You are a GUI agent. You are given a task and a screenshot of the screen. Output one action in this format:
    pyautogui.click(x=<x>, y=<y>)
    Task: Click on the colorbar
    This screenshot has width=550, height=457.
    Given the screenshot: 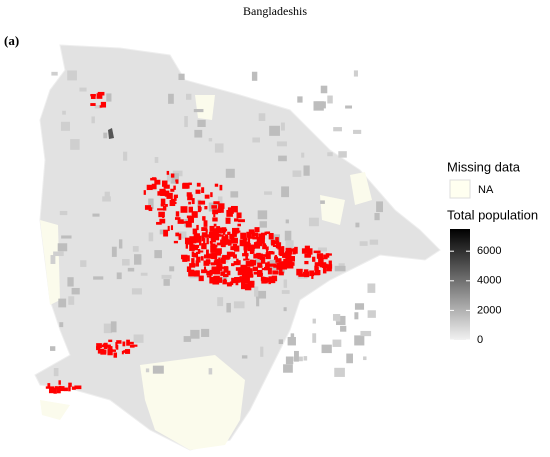 What is the action you would take?
    pyautogui.click(x=460, y=284)
    